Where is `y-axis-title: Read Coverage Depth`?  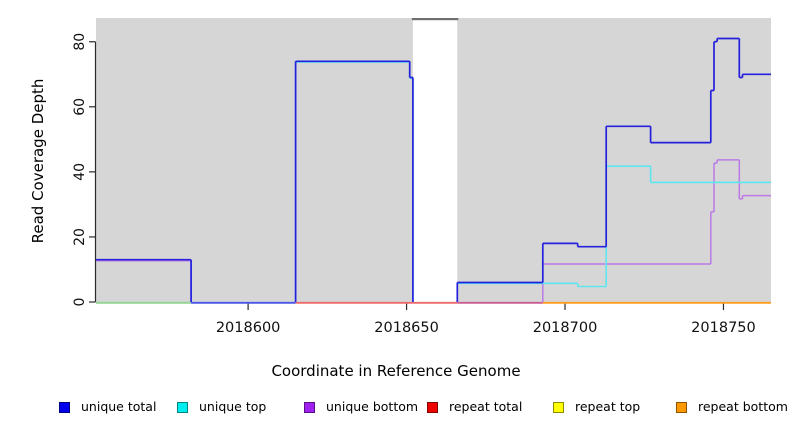
y-axis-title: Read Coverage Depth is located at coordinates (38, 161).